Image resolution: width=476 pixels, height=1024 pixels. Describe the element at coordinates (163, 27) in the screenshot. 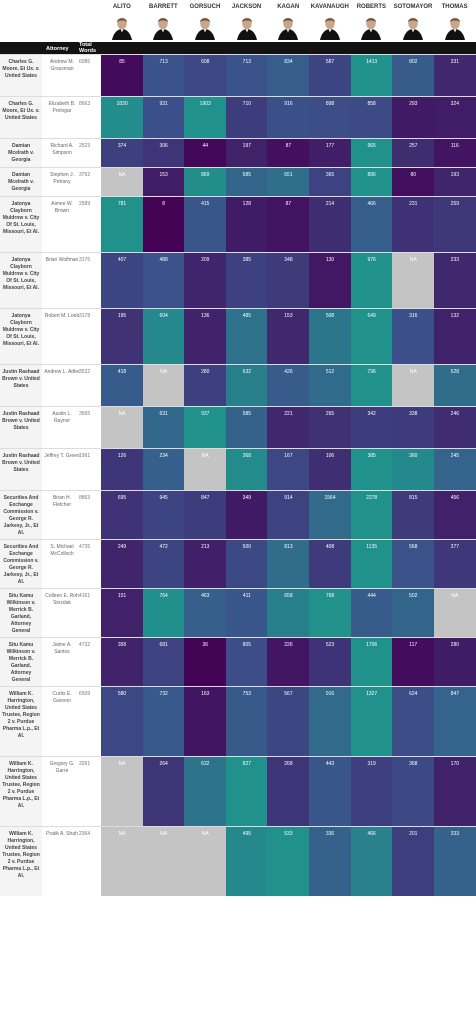

I see `justice-portrait-barrett` at that location.